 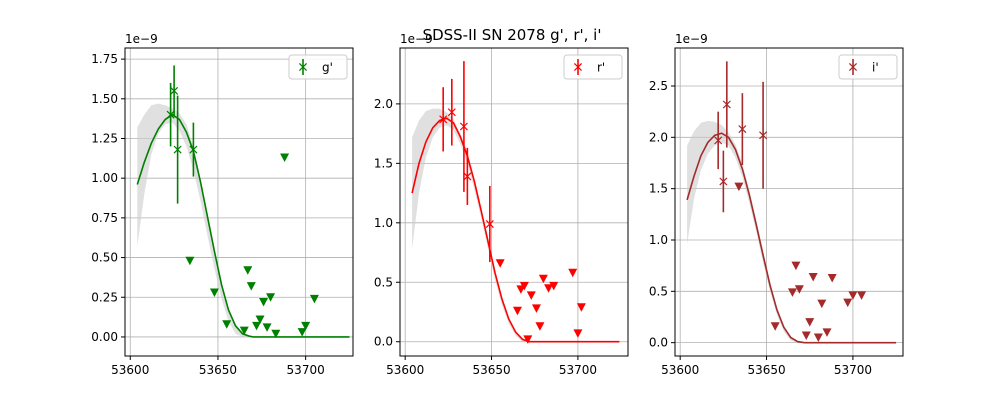 I want to click on legend-label: i', so click(x=875, y=68).